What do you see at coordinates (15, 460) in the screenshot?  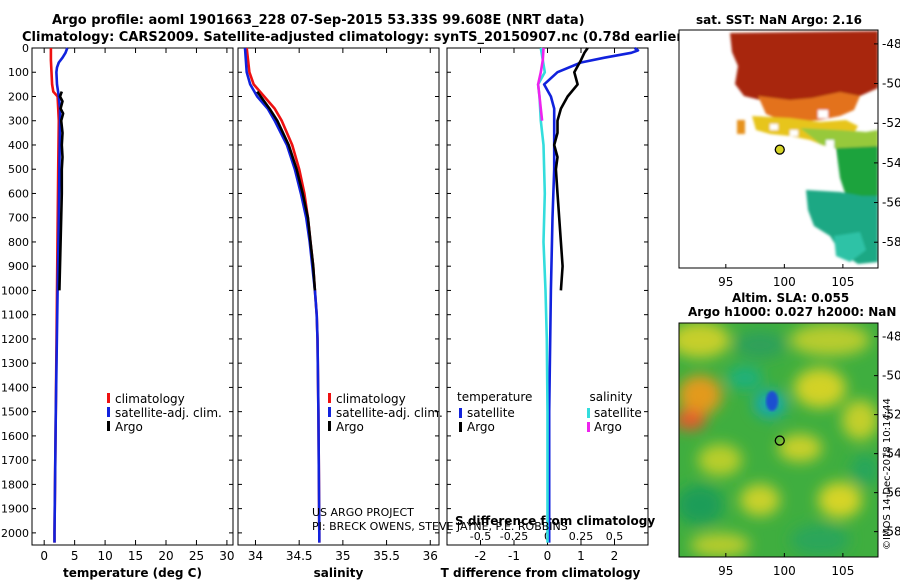 I see `depth-tick-label: 1700` at bounding box center [15, 460].